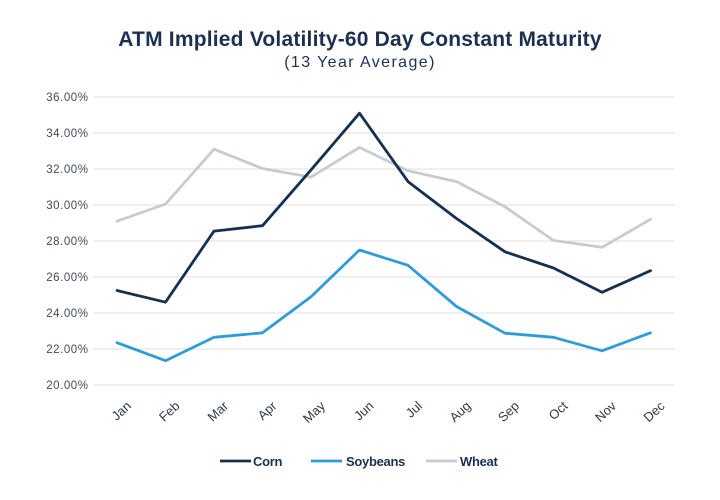  What do you see at coordinates (217, 411) in the screenshot?
I see `svg-text: Mar` at bounding box center [217, 411].